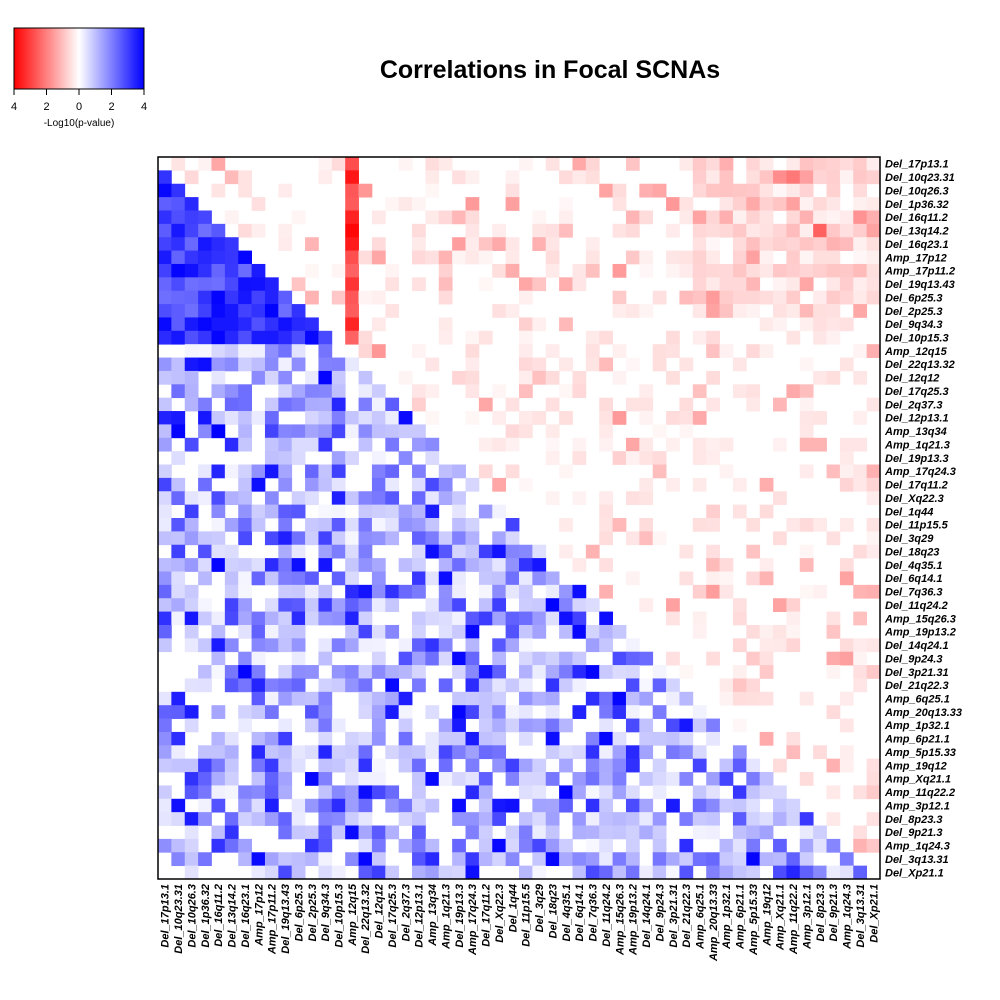 The height and width of the screenshot is (1000, 1000). What do you see at coordinates (917, 205) in the screenshot?
I see `row-label: Del_1p36.32` at bounding box center [917, 205].